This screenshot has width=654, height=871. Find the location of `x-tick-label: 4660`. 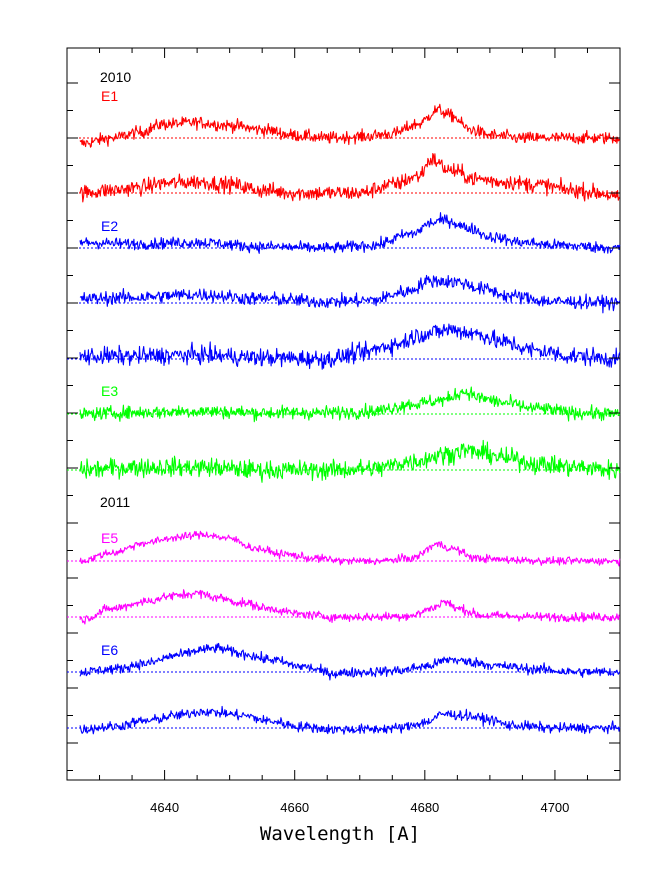

x-tick-label: 4660 is located at coordinates (294, 807).